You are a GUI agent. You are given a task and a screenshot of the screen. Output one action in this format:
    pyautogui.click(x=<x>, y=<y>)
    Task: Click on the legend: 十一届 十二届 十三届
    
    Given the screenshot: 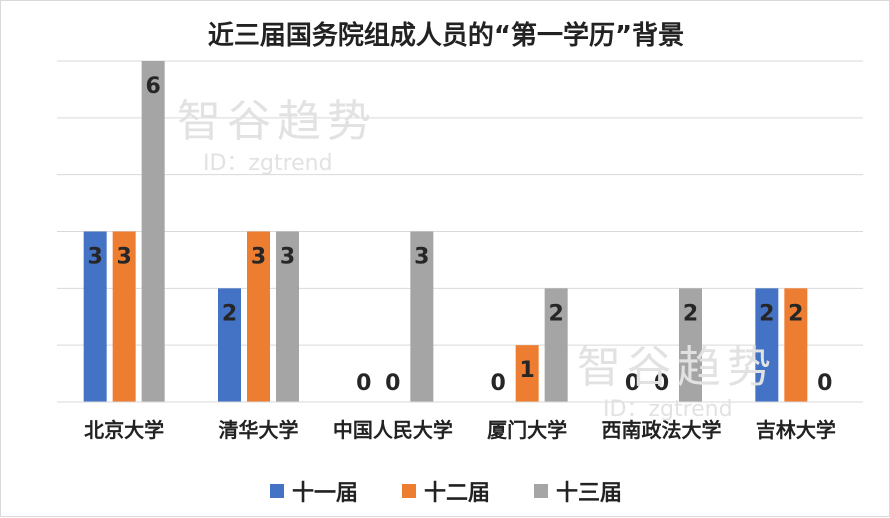 What is the action you would take?
    pyautogui.click(x=445, y=491)
    